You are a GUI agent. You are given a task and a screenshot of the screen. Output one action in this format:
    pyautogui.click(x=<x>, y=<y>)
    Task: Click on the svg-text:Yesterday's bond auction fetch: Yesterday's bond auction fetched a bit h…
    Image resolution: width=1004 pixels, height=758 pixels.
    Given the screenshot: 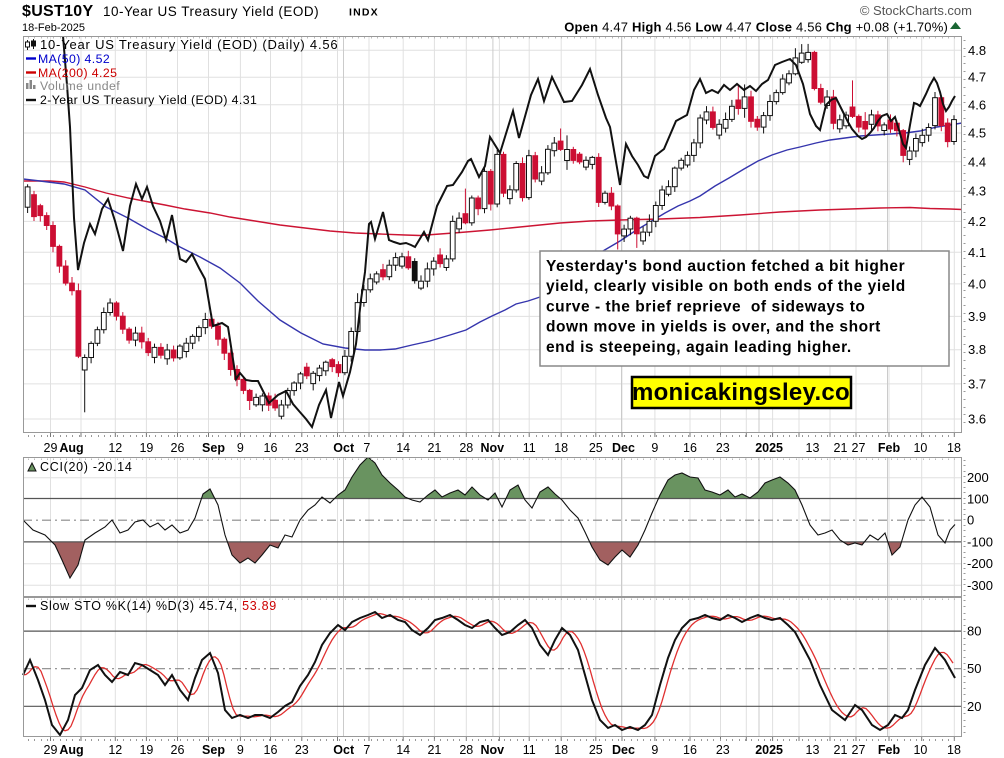 What is the action you would take?
    pyautogui.click(x=725, y=266)
    